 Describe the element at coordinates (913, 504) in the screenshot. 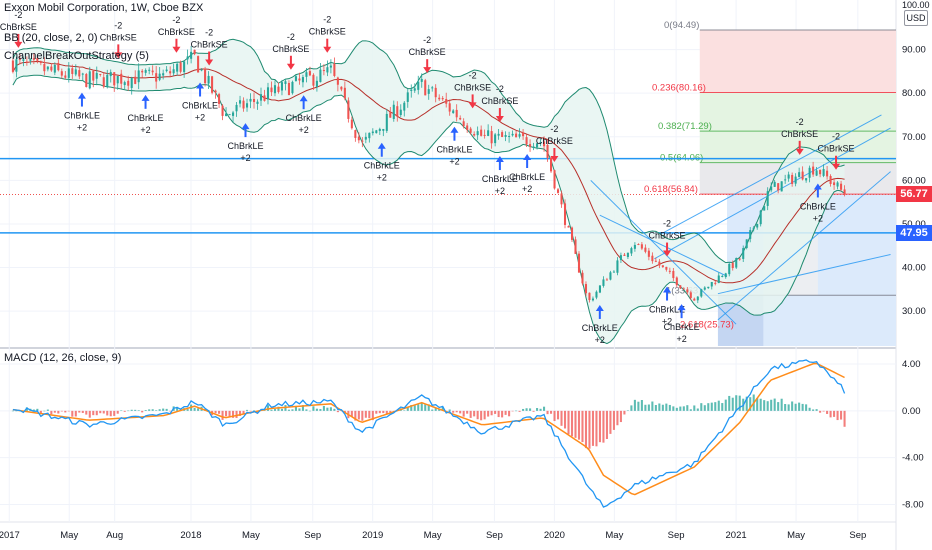

I see `macd-axis-tick-label: -8.00` at that location.